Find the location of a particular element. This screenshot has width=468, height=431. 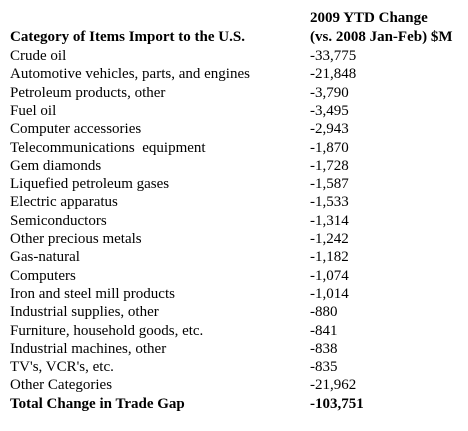

row-category: Industrial supplies, other is located at coordinates (84, 312).